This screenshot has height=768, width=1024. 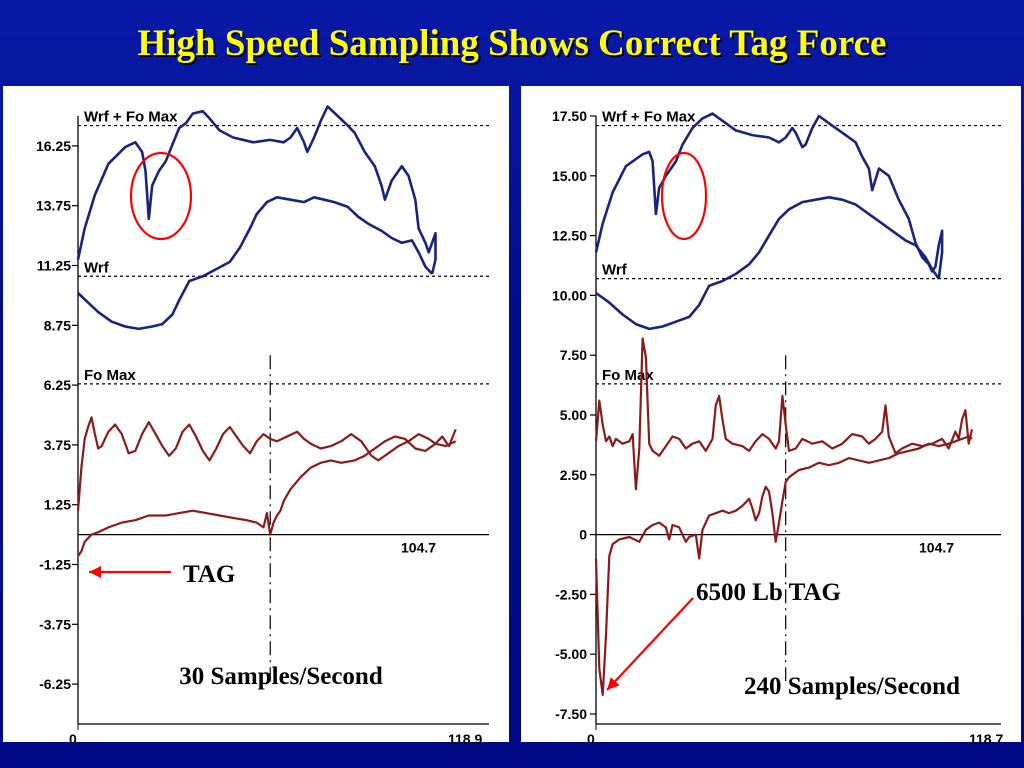 What do you see at coordinates (569, 116) in the screenshot?
I see `y-tick-label: 17.50` at bounding box center [569, 116].